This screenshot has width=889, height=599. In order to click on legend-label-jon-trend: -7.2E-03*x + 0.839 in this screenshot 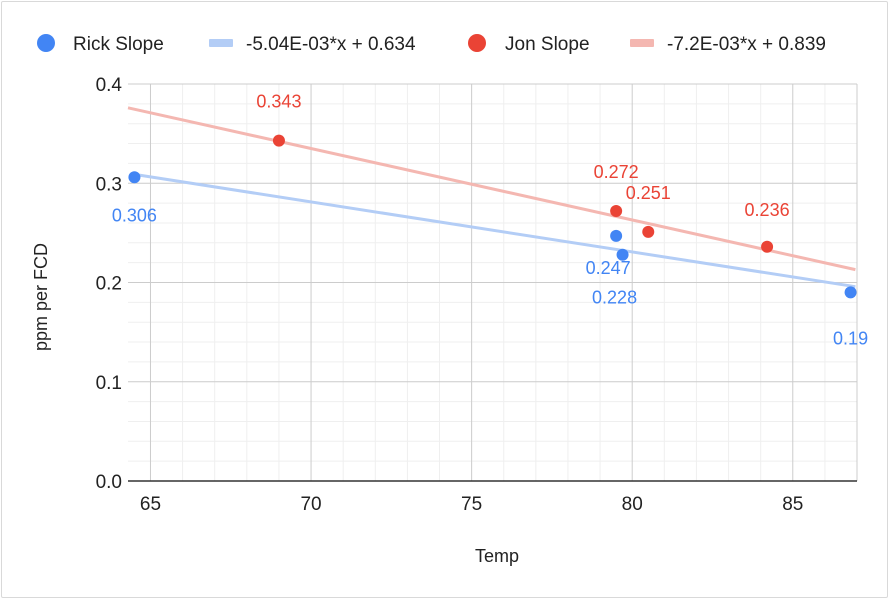, I will do `click(746, 44)`.